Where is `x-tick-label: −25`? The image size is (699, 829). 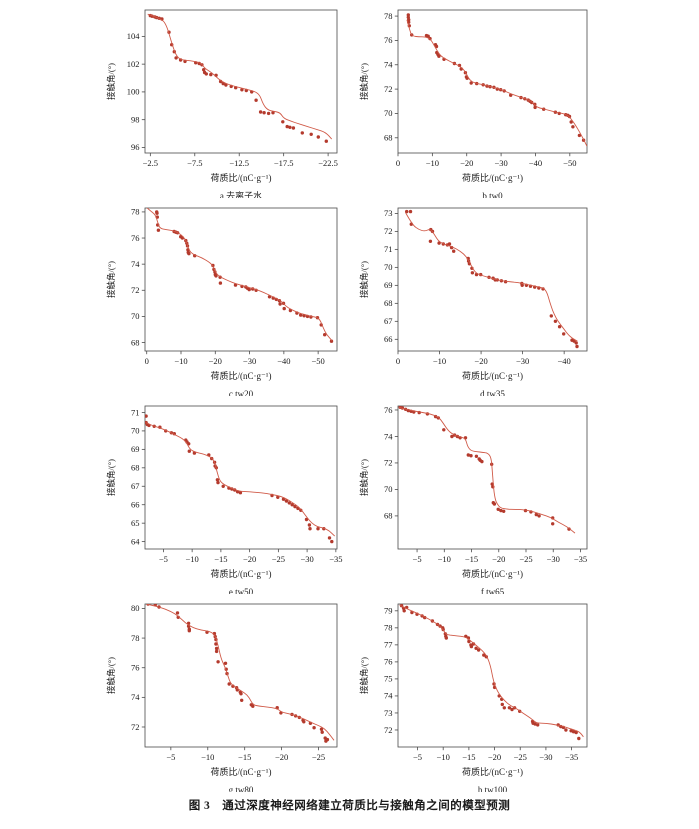
x-tick-label: −25 is located at coordinates (318, 757).